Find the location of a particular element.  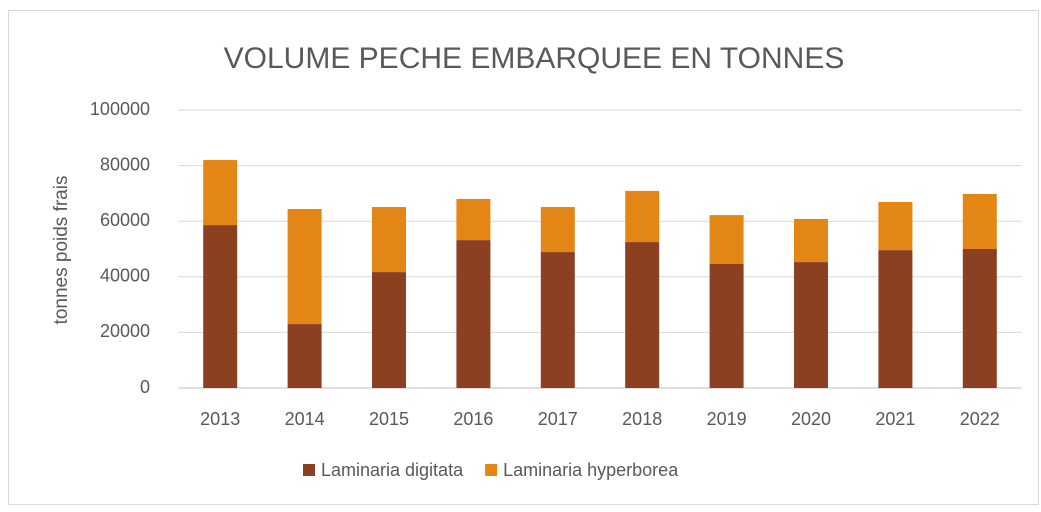

x-tick-label: 2021 is located at coordinates (895, 419).